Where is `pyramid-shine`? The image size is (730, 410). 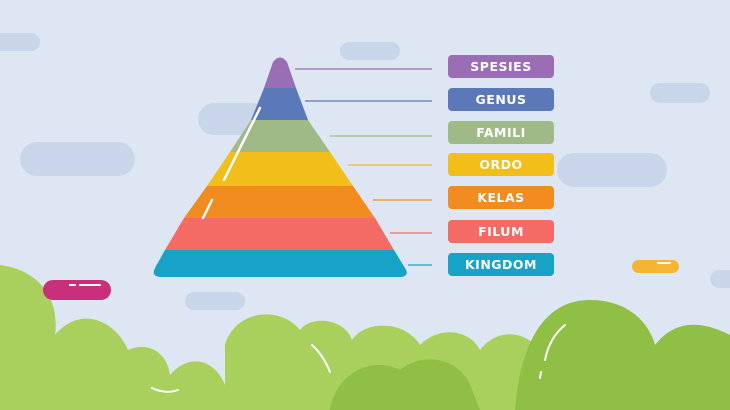
pyramid-shine is located at coordinates (231, 163).